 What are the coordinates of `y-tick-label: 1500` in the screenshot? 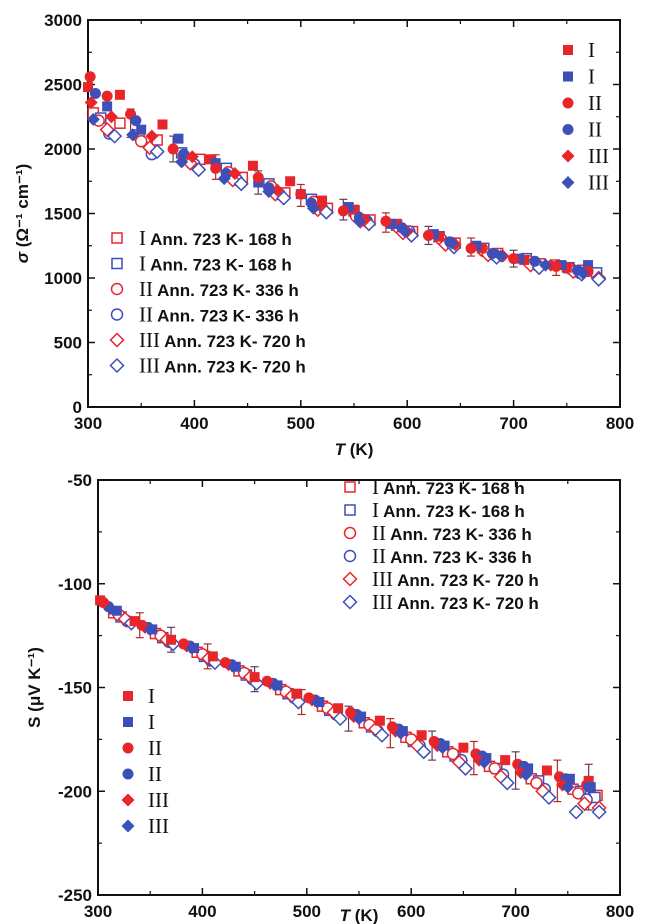 It's located at (63, 214).